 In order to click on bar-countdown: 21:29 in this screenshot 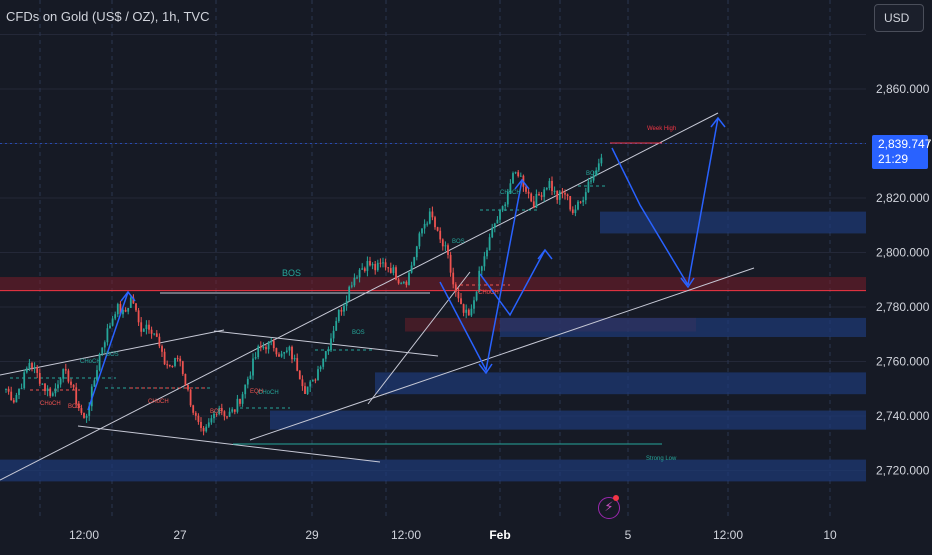, I will do `click(893, 159)`.